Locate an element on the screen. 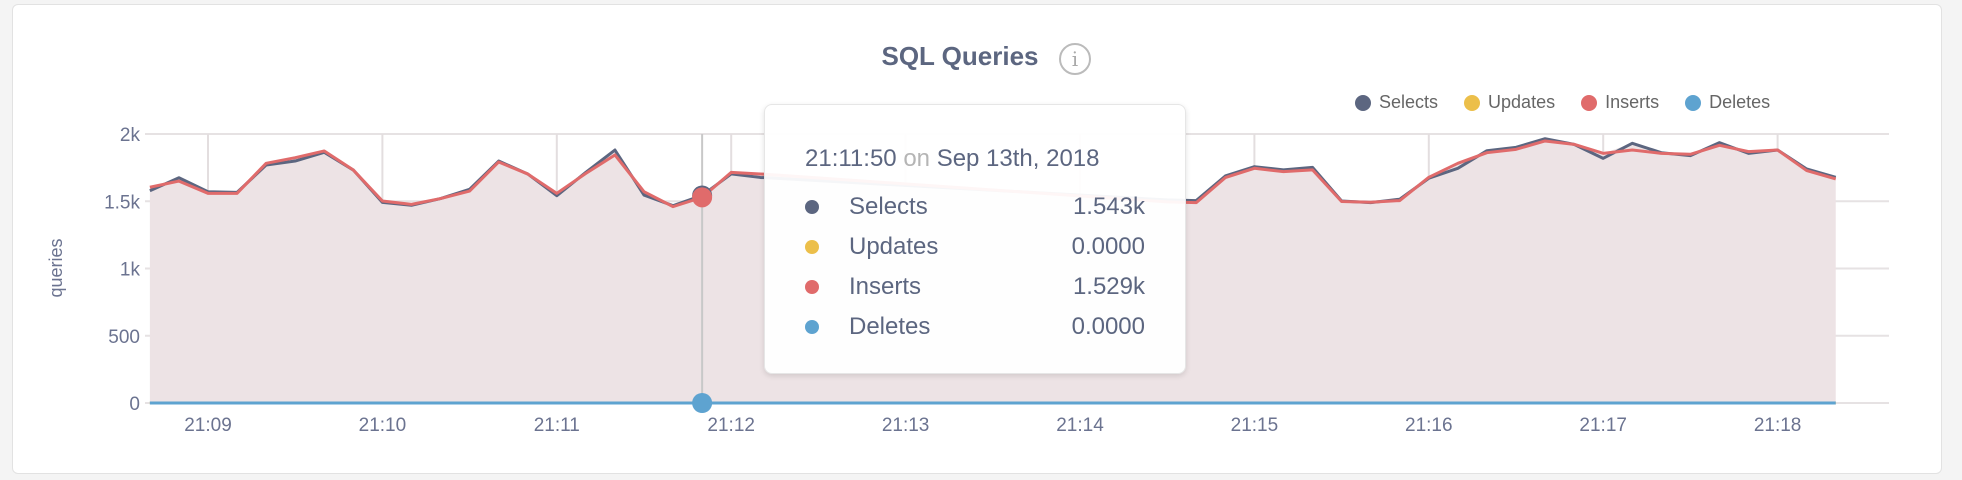 Image resolution: width=1962 pixels, height=480 pixels. tooltip-value: 1.543k is located at coordinates (1108, 206).